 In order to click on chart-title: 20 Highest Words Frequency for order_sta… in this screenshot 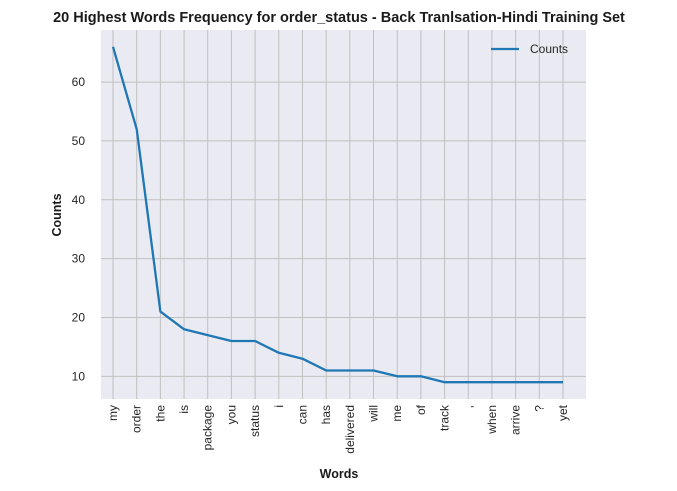, I will do `click(339, 18)`.